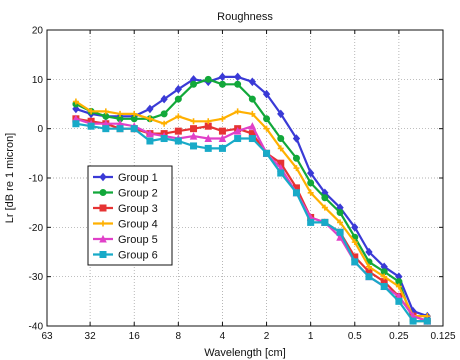 This screenshot has height=360, width=460. What do you see at coordinates (311, 336) in the screenshot?
I see `x-tick-label: 1` at bounding box center [311, 336].